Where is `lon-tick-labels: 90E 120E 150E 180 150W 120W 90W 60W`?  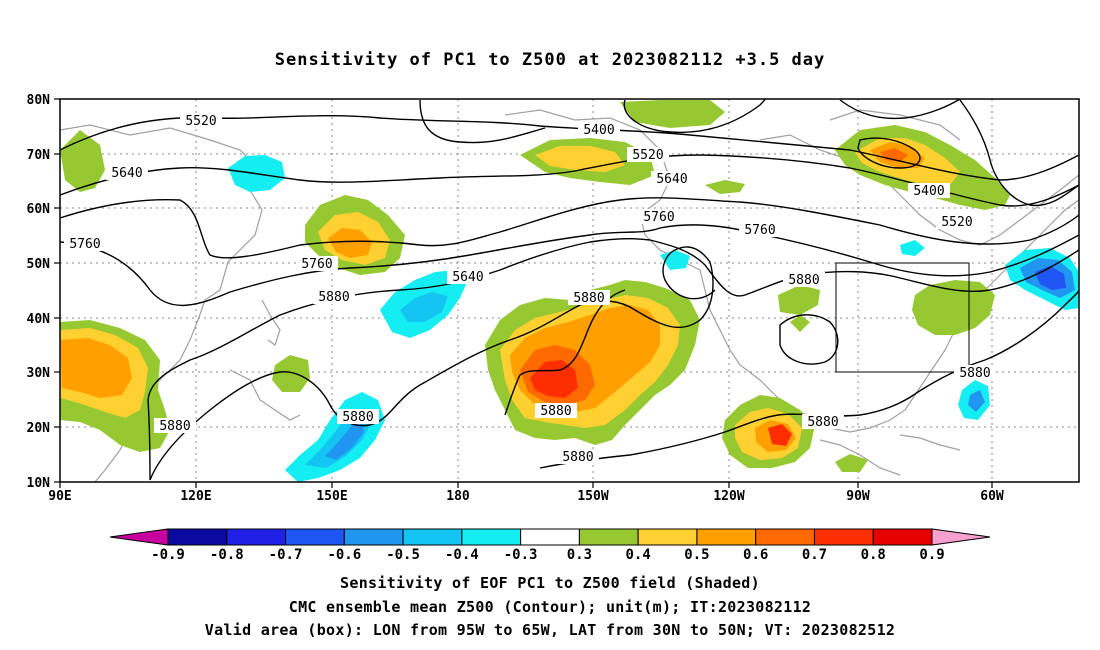 lon-tick-labels: 90E 120E 150E 180 150W 120W 90W 60W is located at coordinates (526, 496).